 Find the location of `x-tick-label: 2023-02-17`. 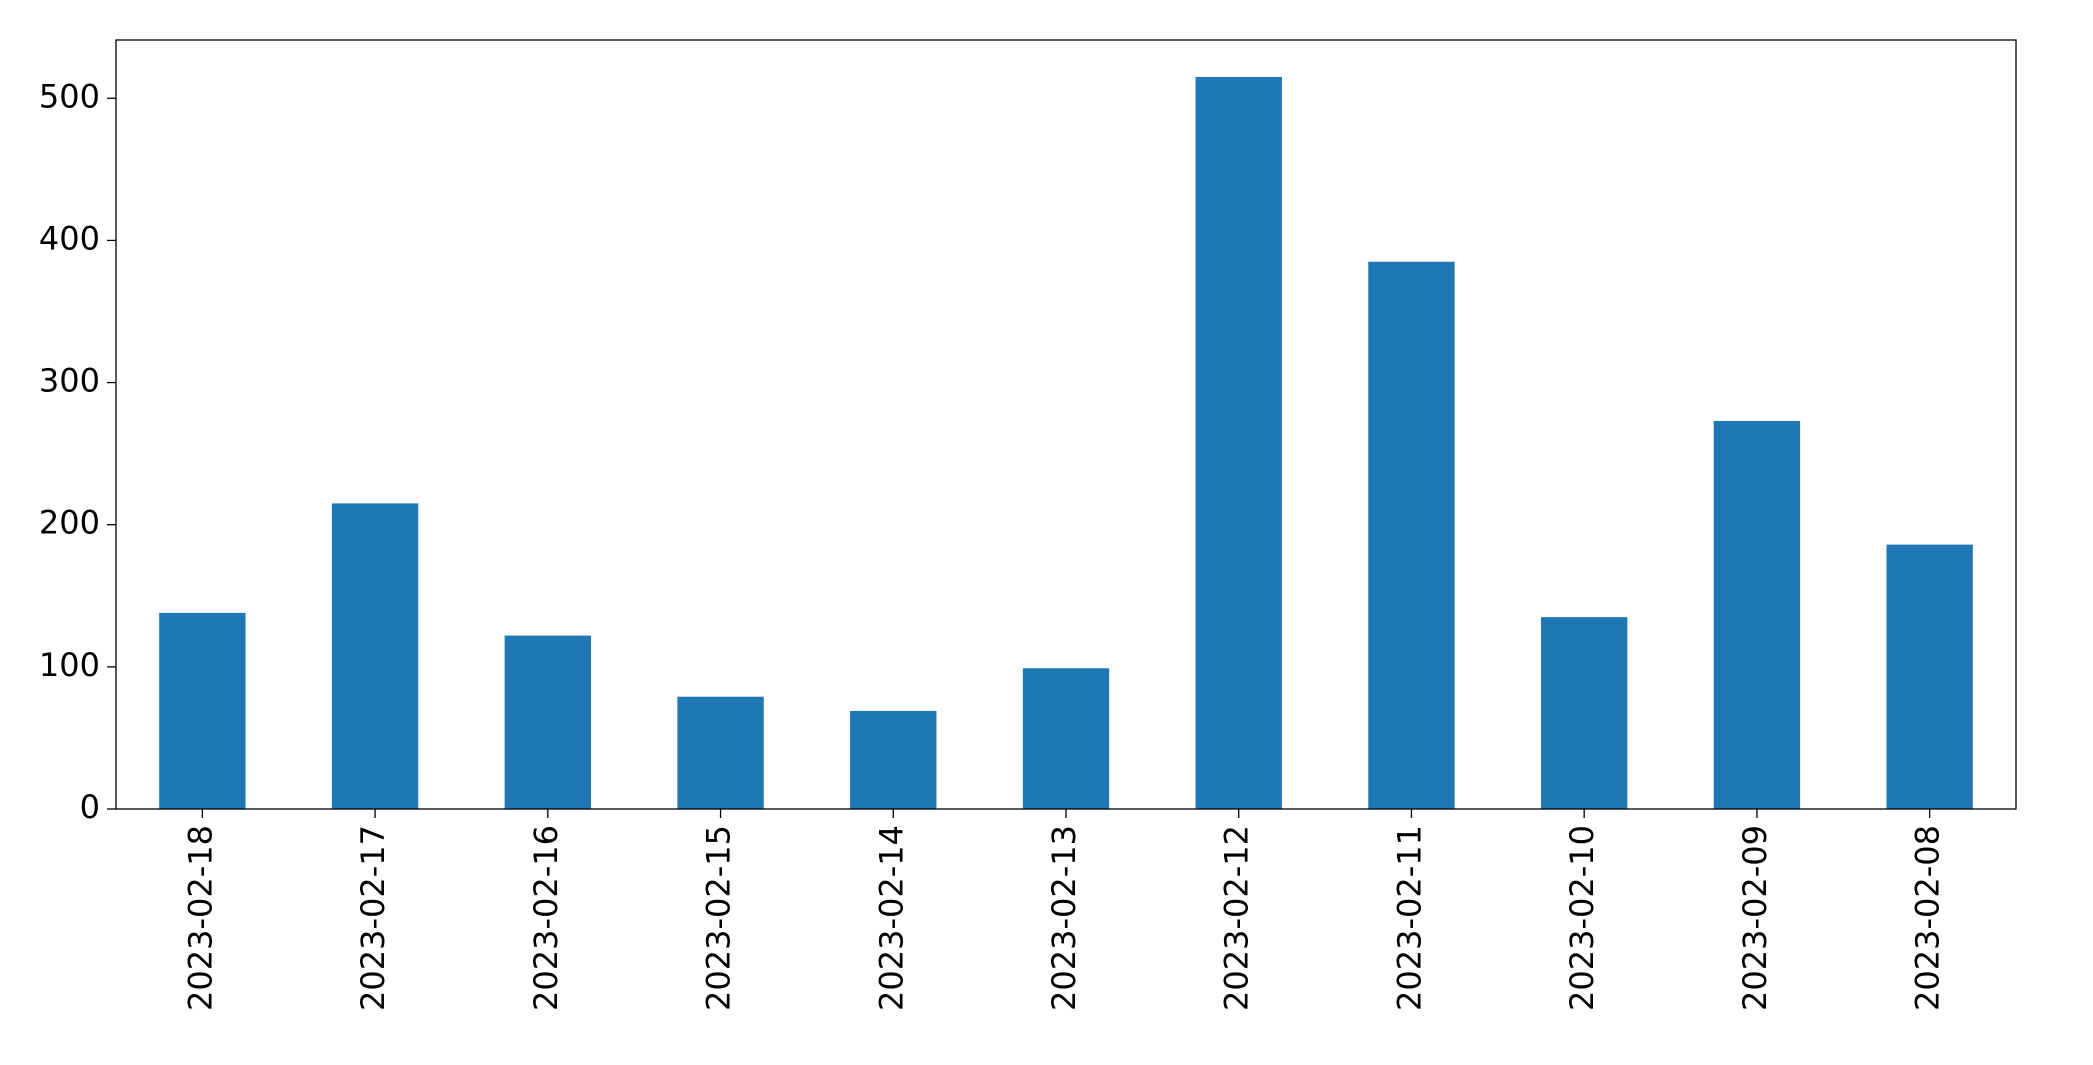

x-tick-label: 2023-02-17 is located at coordinates (373, 918).